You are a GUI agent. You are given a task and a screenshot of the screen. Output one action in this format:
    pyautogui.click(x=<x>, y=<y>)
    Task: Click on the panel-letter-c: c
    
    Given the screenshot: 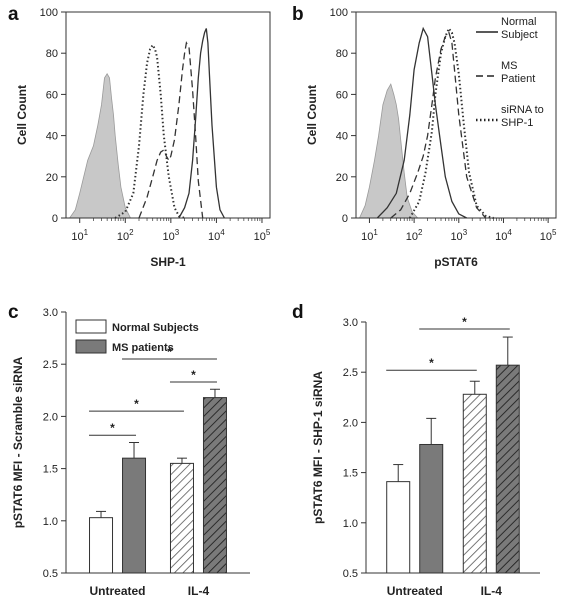 What is the action you would take?
    pyautogui.click(x=13, y=312)
    